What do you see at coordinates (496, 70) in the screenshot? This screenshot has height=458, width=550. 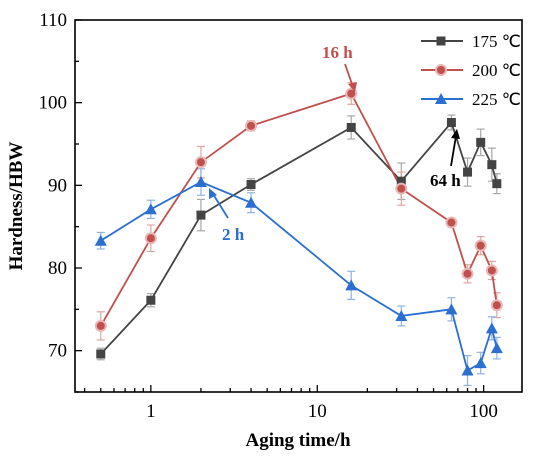 I see `legend-label-200: 200 ℃` at bounding box center [496, 70].